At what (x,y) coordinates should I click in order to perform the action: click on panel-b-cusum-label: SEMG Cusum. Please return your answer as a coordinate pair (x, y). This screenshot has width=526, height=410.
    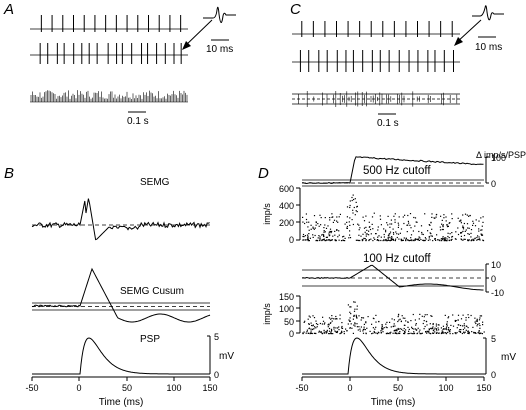
    Looking at the image, I should click on (152, 291).